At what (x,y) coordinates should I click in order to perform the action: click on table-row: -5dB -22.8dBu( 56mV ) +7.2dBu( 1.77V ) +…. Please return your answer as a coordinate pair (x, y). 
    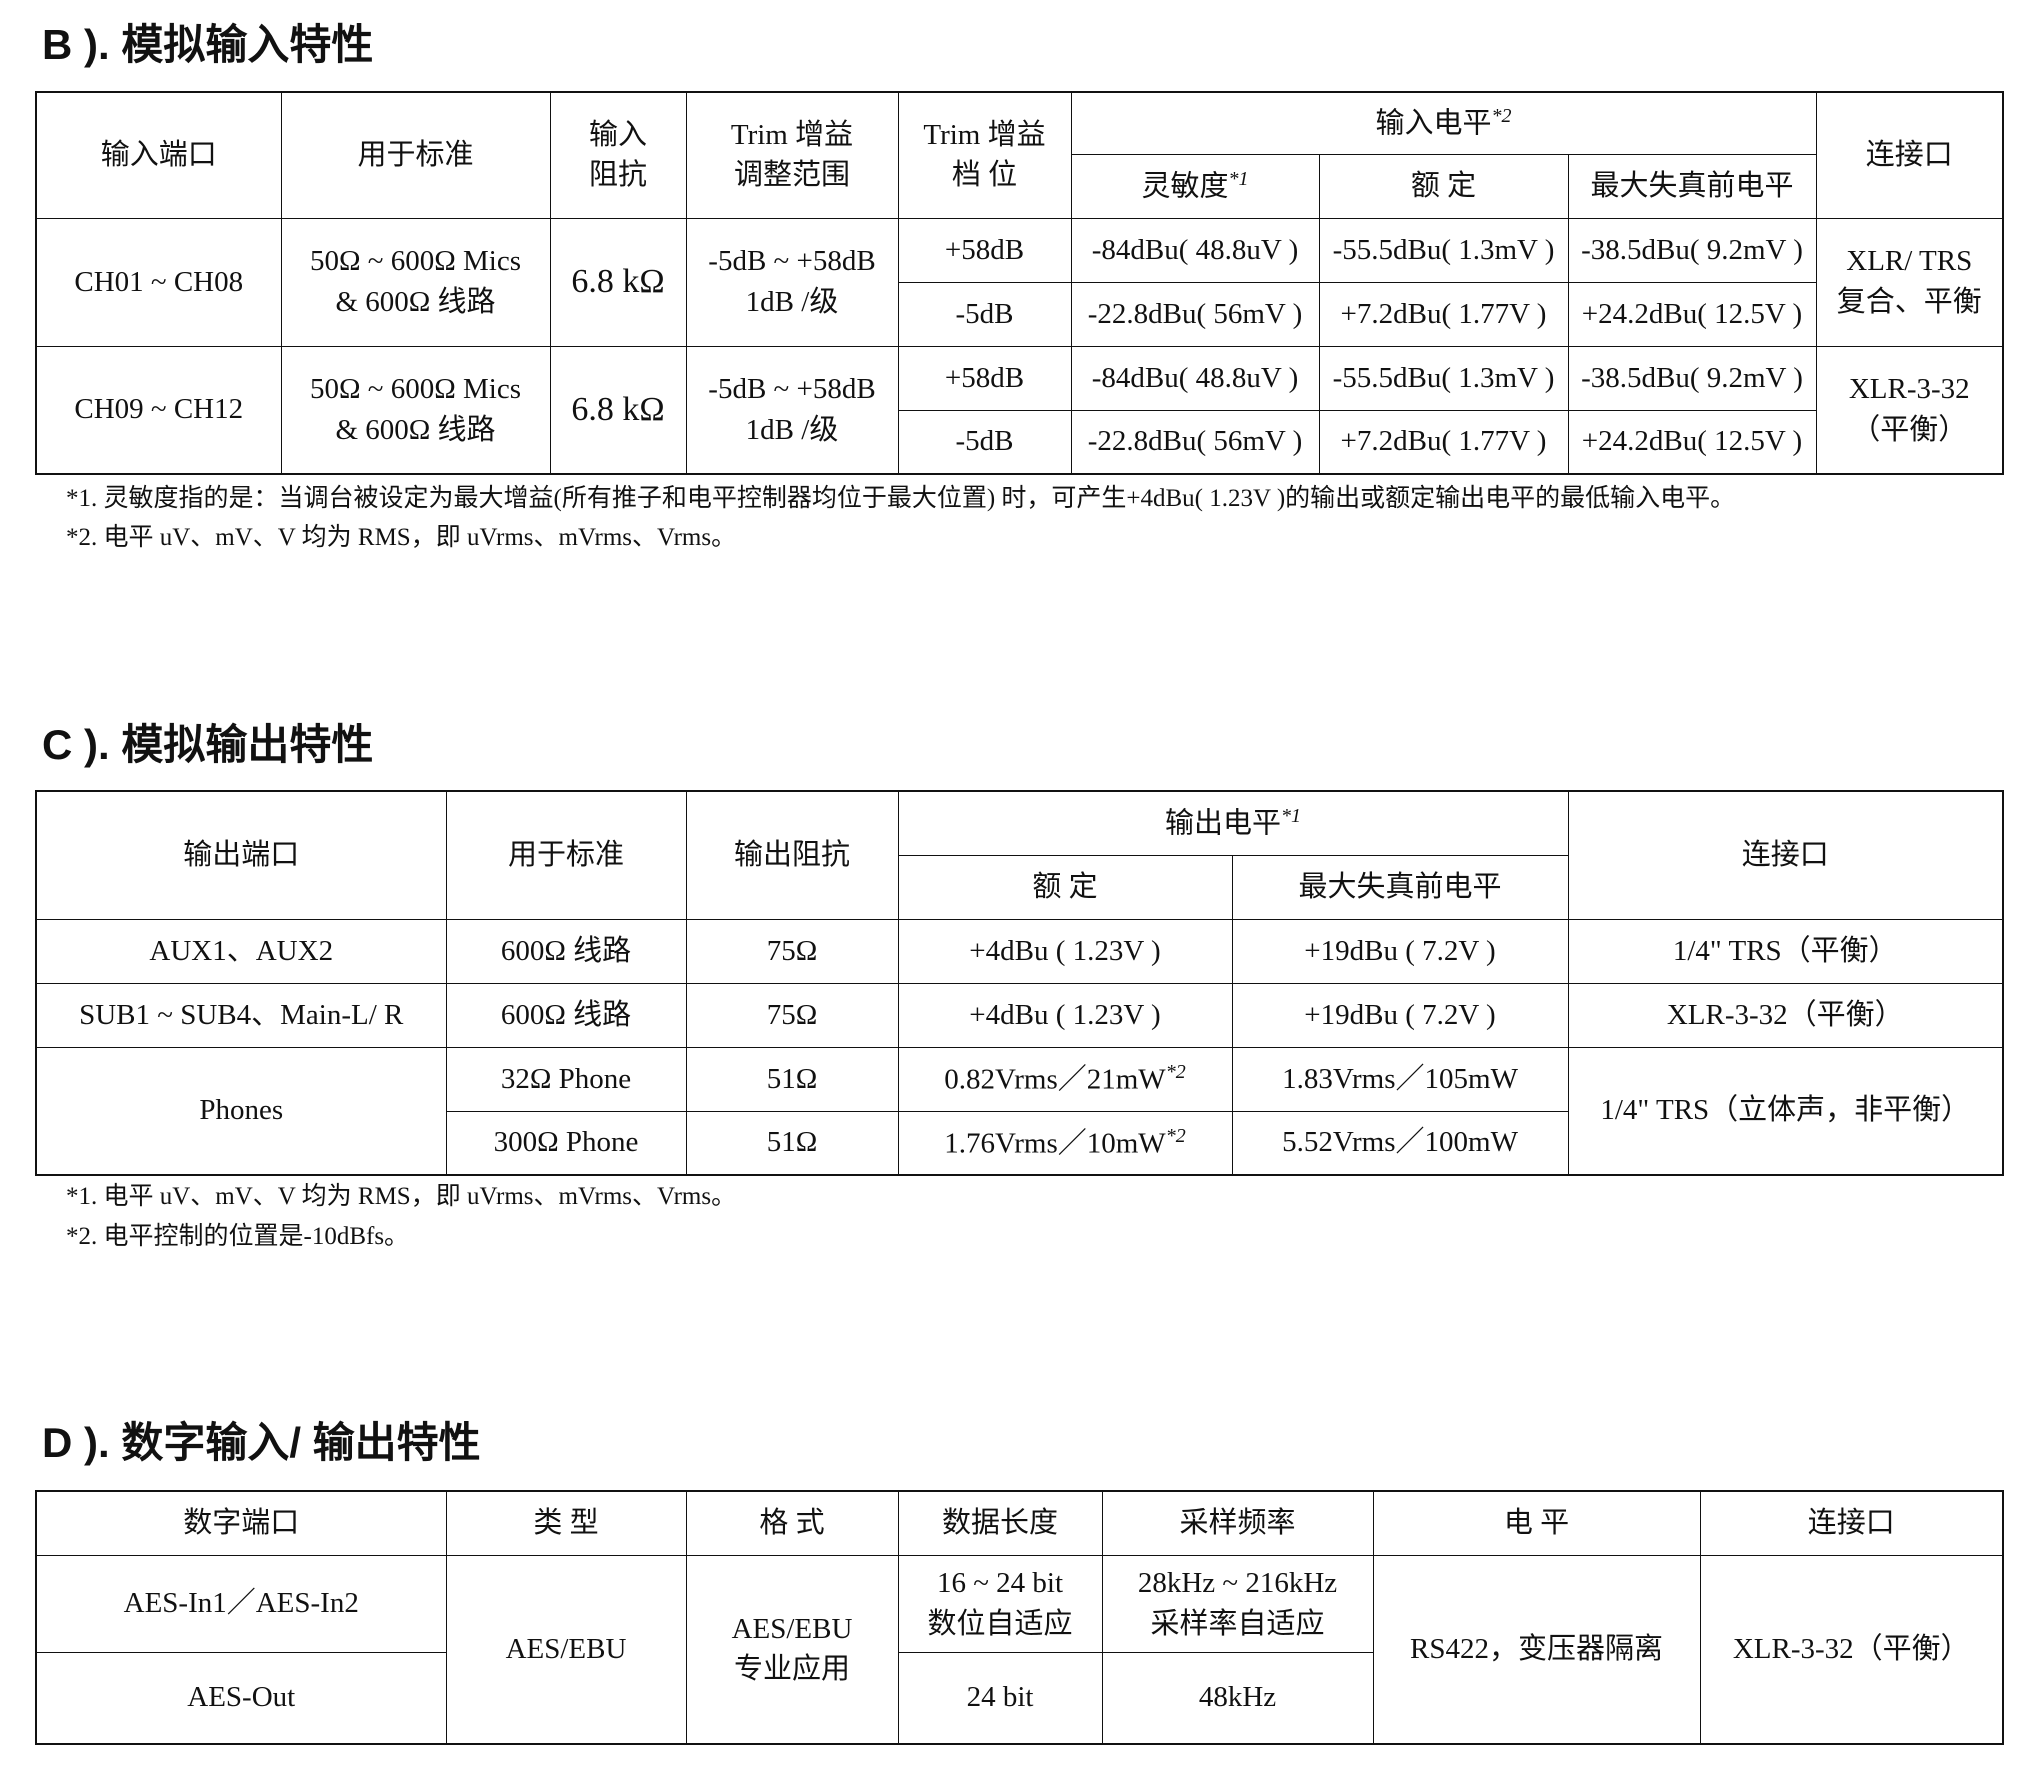
    Looking at the image, I should click on (1019, 442).